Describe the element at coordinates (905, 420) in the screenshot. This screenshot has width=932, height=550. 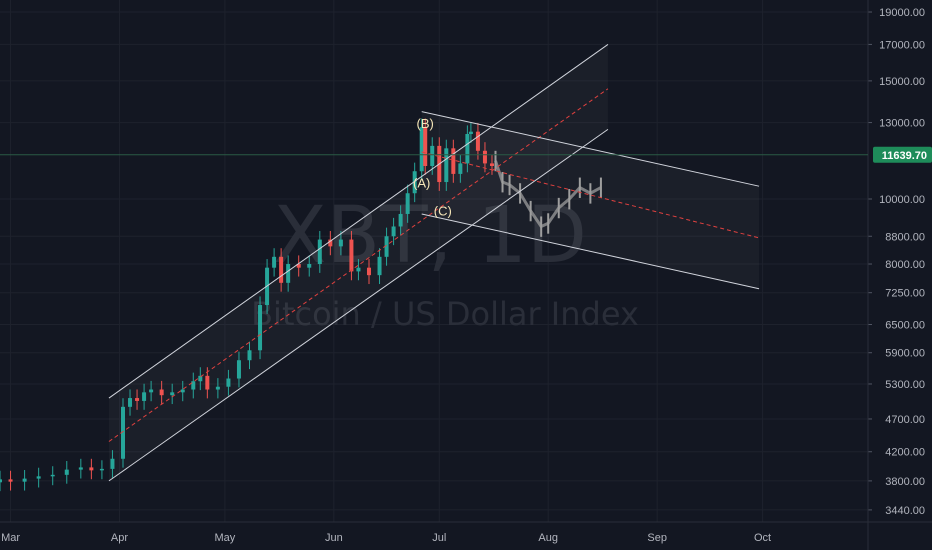
I see `y-tick-label-11: 4700.00` at that location.